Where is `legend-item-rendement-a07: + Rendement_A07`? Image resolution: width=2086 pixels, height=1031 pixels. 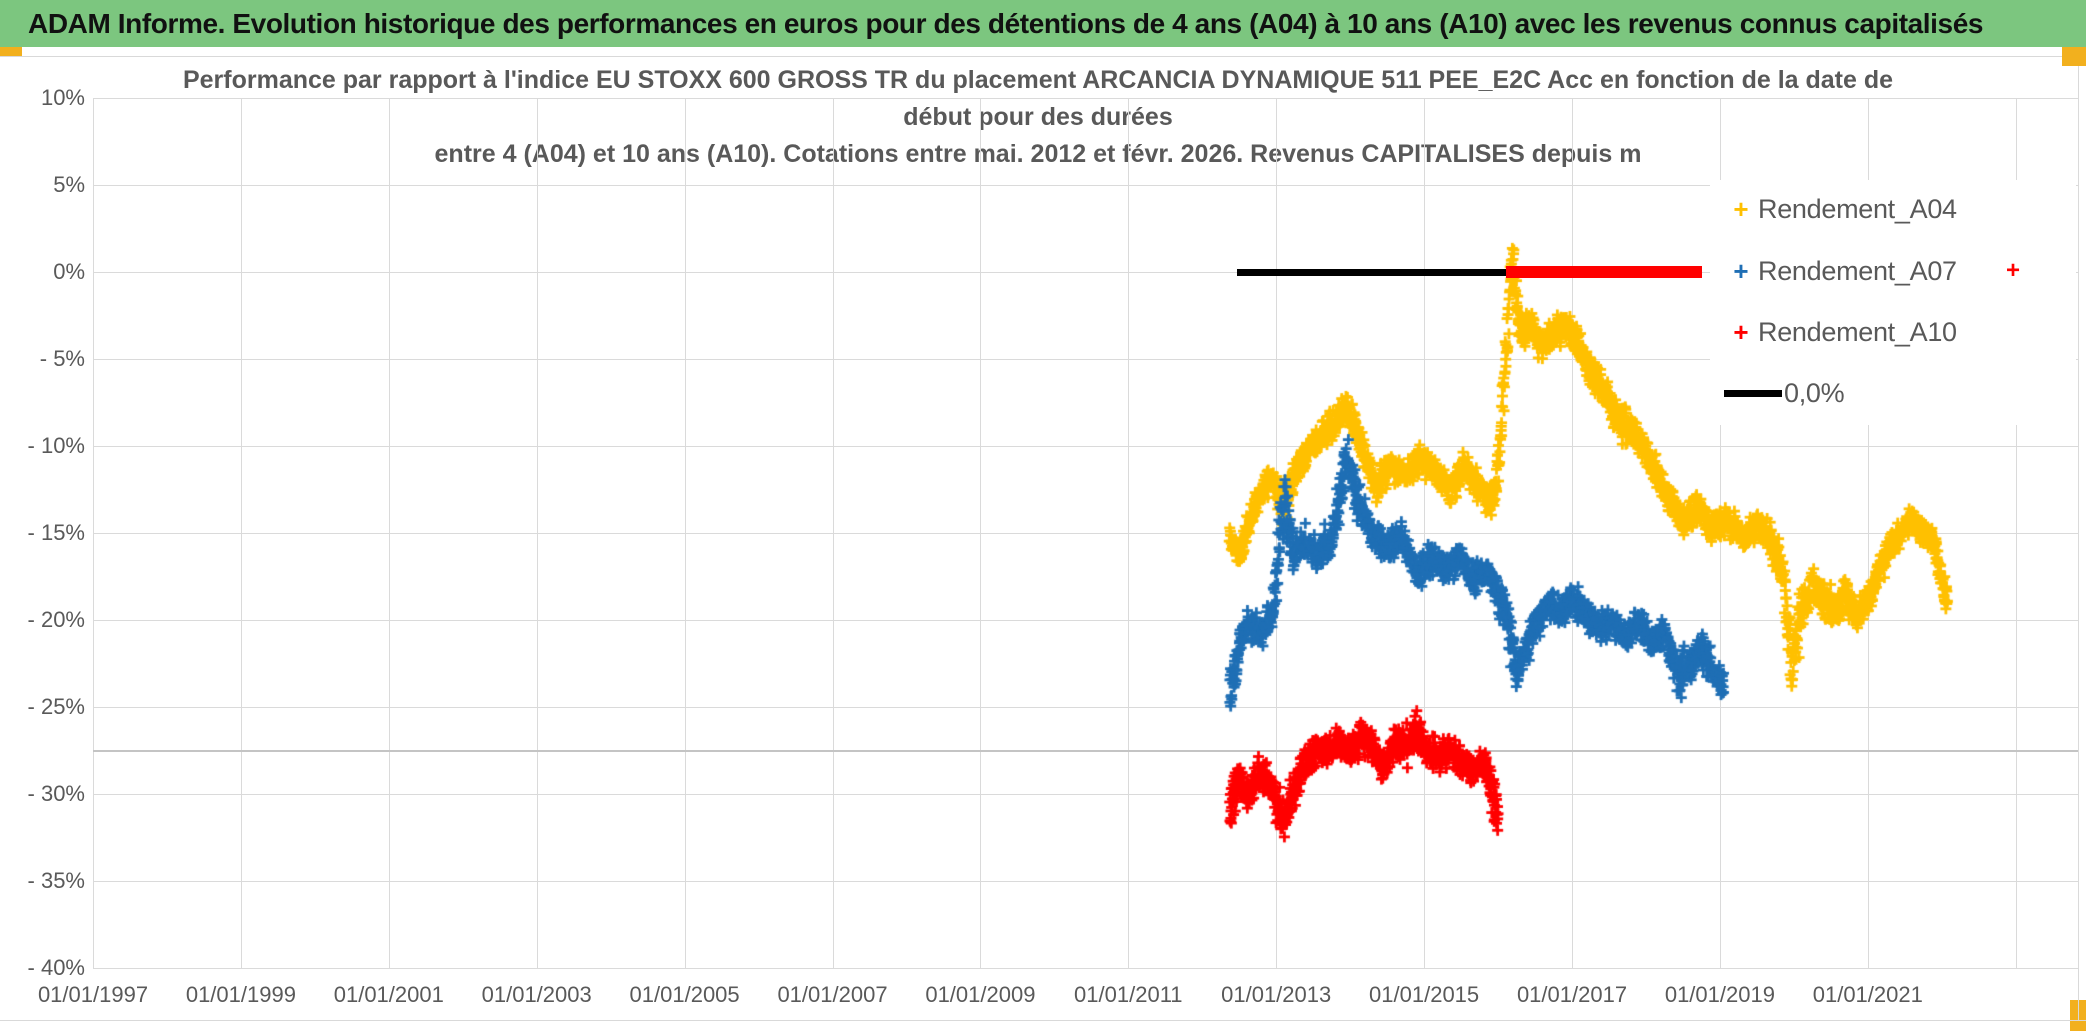 legend-item-rendement-a07: + Rendement_A07 is located at coordinates (1840, 271).